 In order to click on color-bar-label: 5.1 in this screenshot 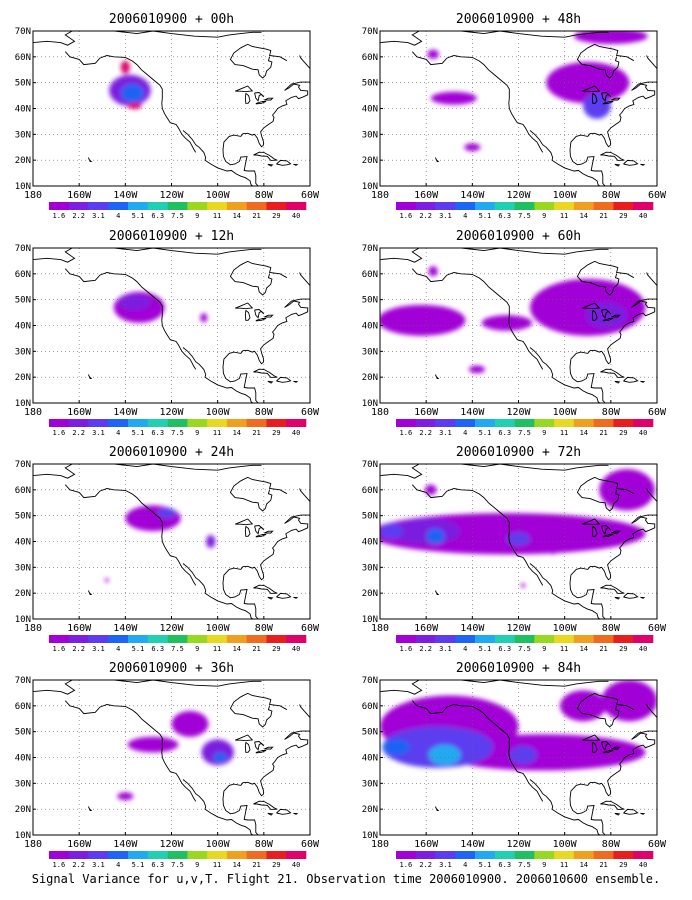, I will do `click(138, 649)`.